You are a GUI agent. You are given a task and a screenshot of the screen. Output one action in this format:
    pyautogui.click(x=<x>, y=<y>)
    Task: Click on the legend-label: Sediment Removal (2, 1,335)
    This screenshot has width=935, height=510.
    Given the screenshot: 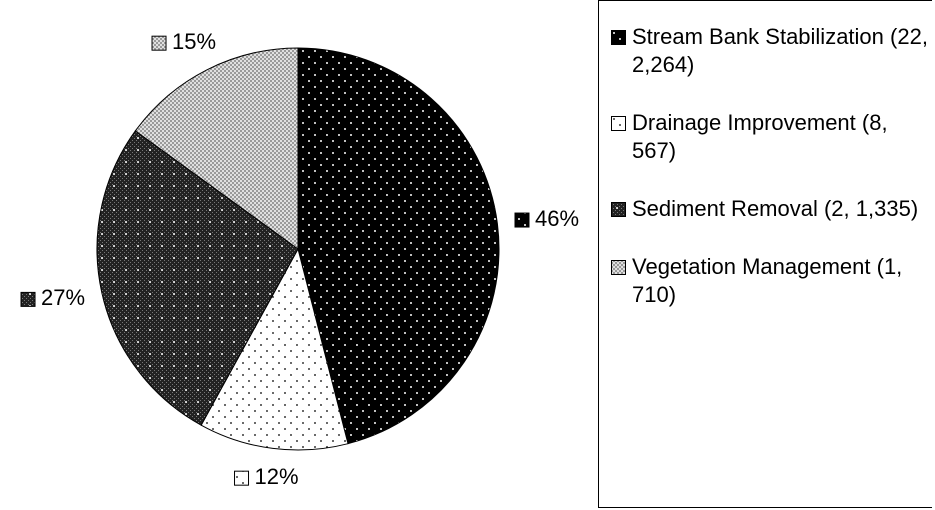 What is the action you would take?
    pyautogui.click(x=775, y=208)
    